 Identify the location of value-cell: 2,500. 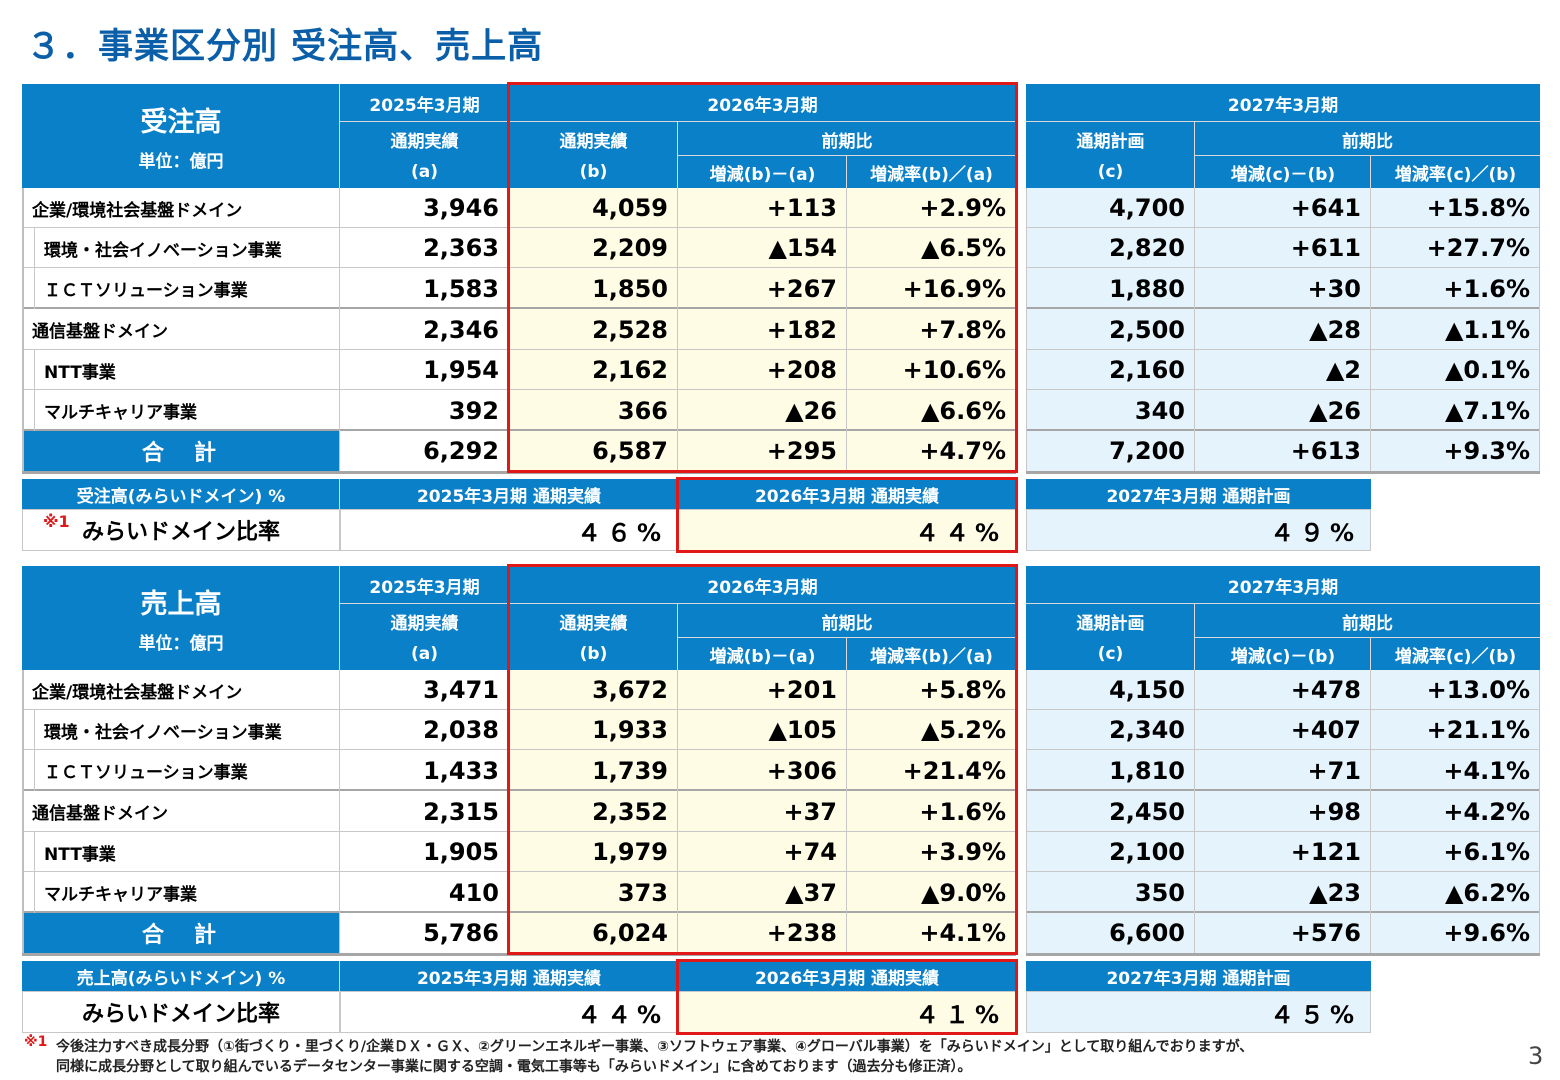
(1110, 329).